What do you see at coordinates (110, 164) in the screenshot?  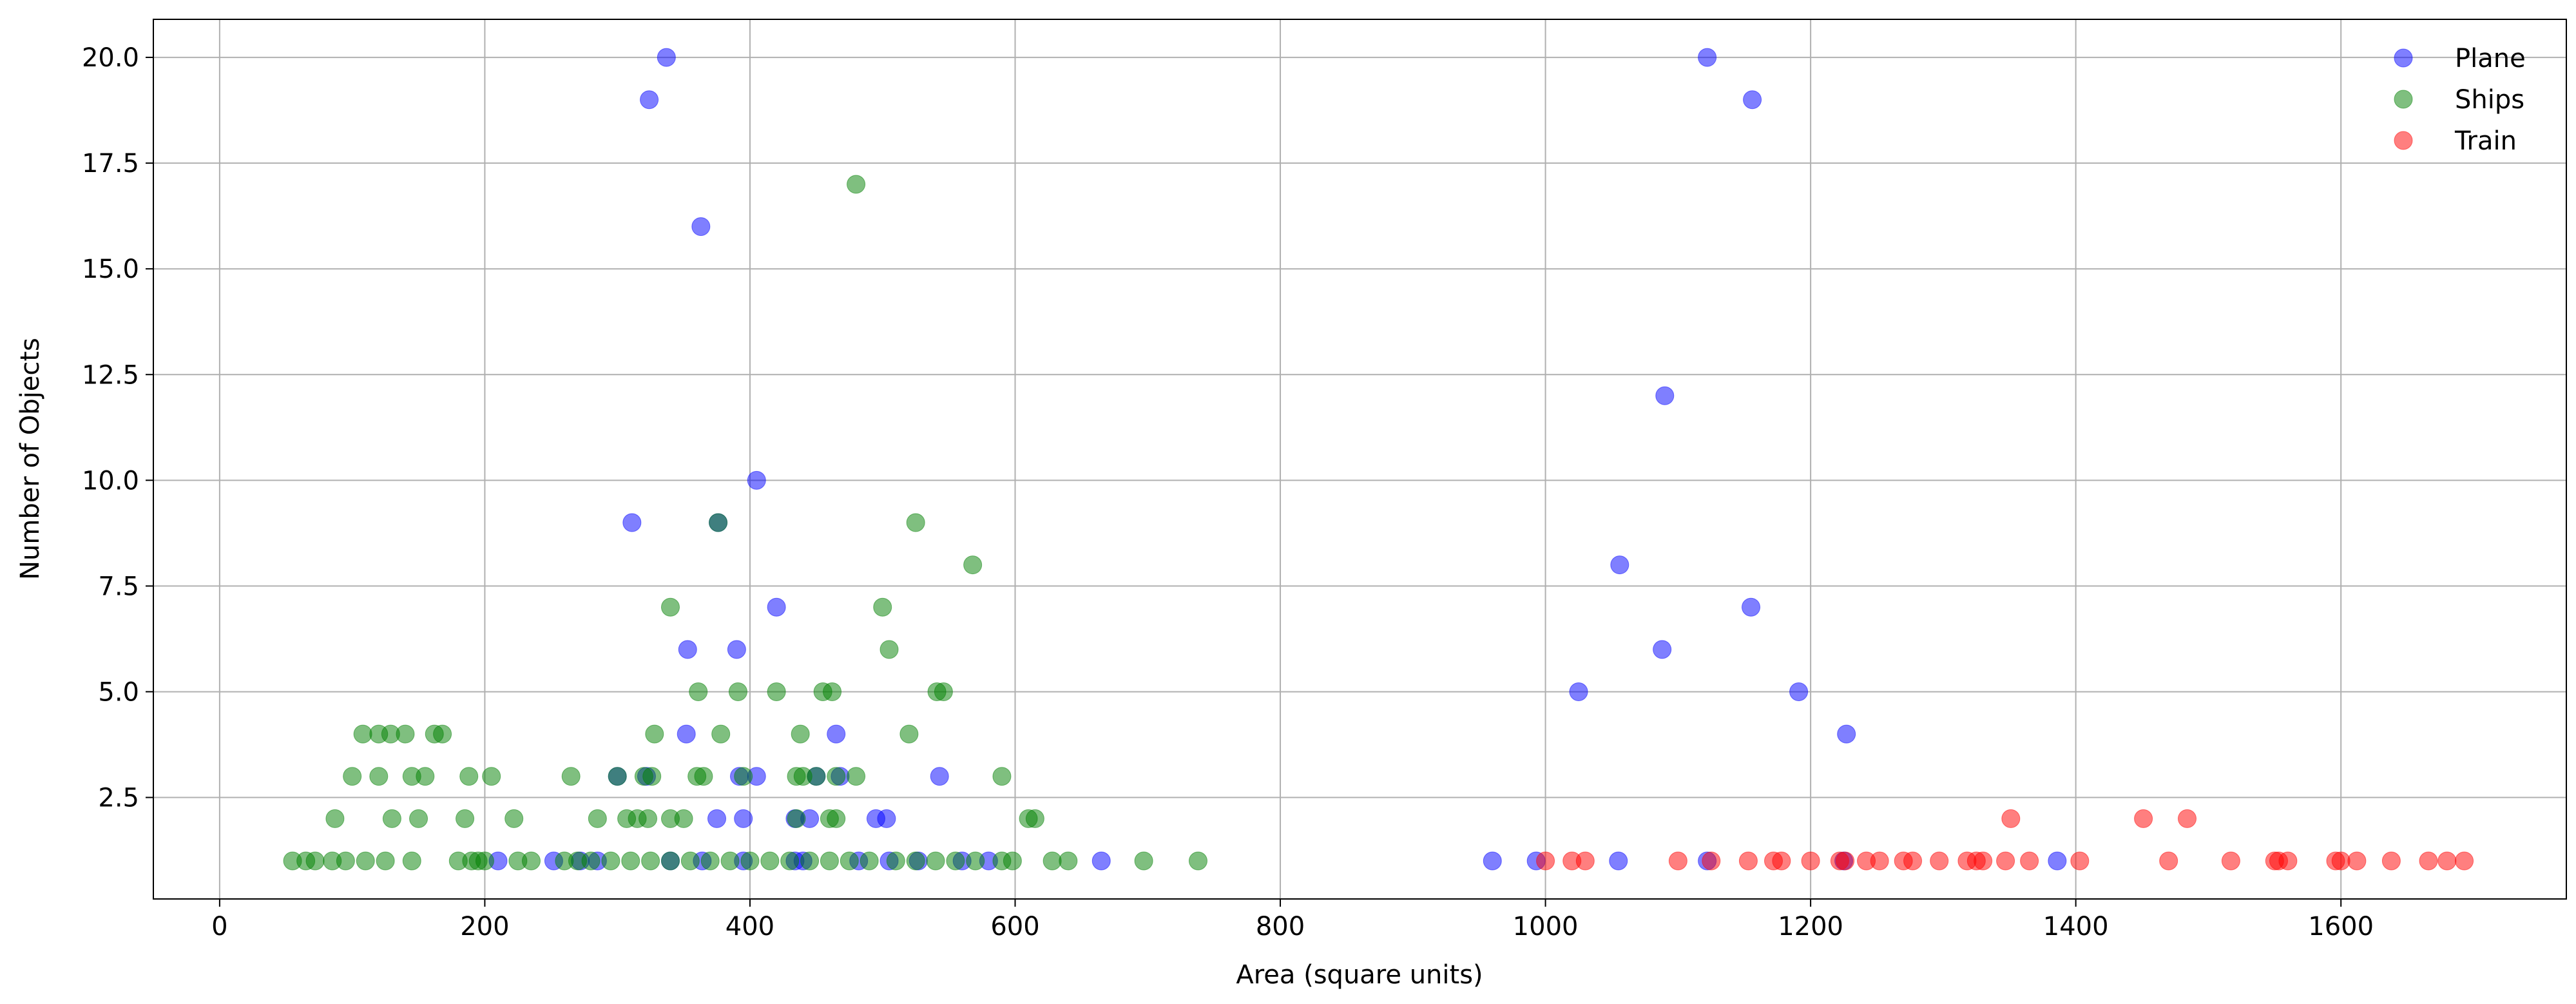 I see `y-tick-label: 17.5` at bounding box center [110, 164].